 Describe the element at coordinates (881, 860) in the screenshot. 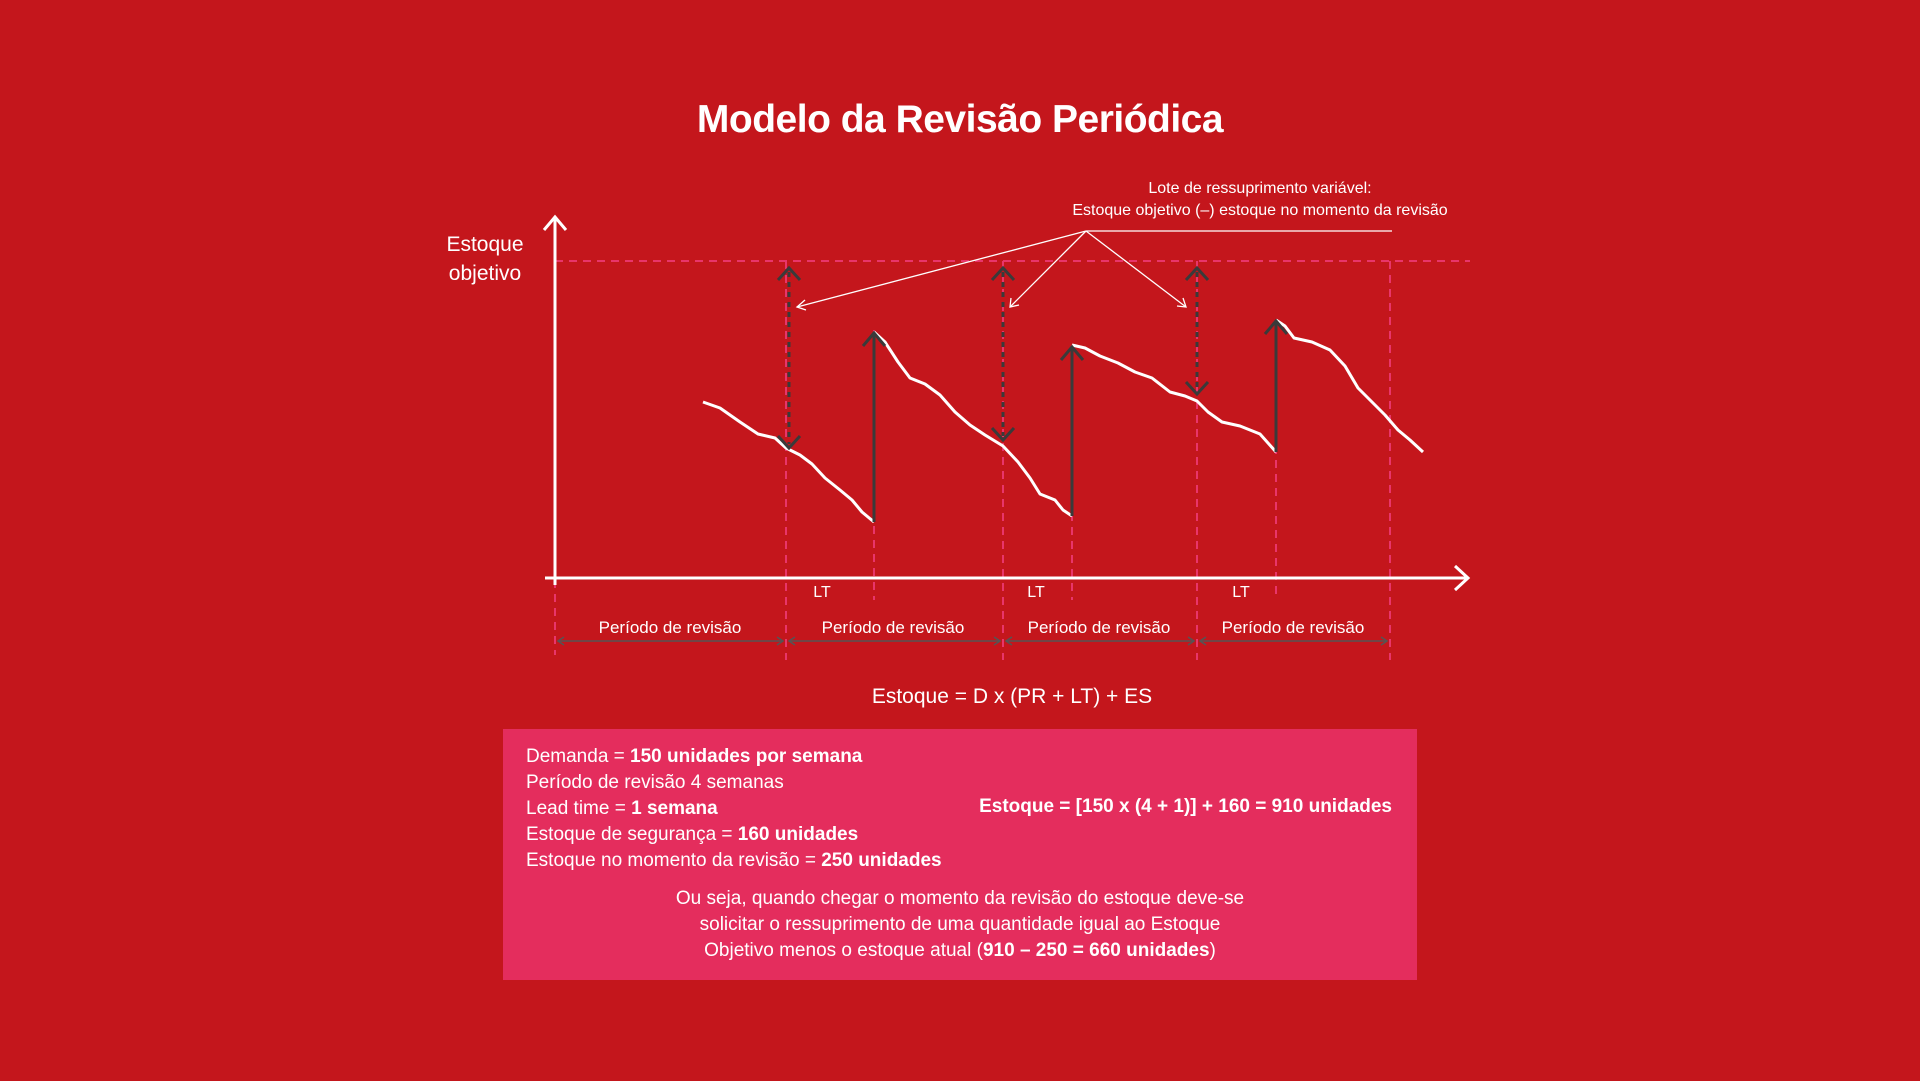

I see `fact-value: 250 unidades` at that location.